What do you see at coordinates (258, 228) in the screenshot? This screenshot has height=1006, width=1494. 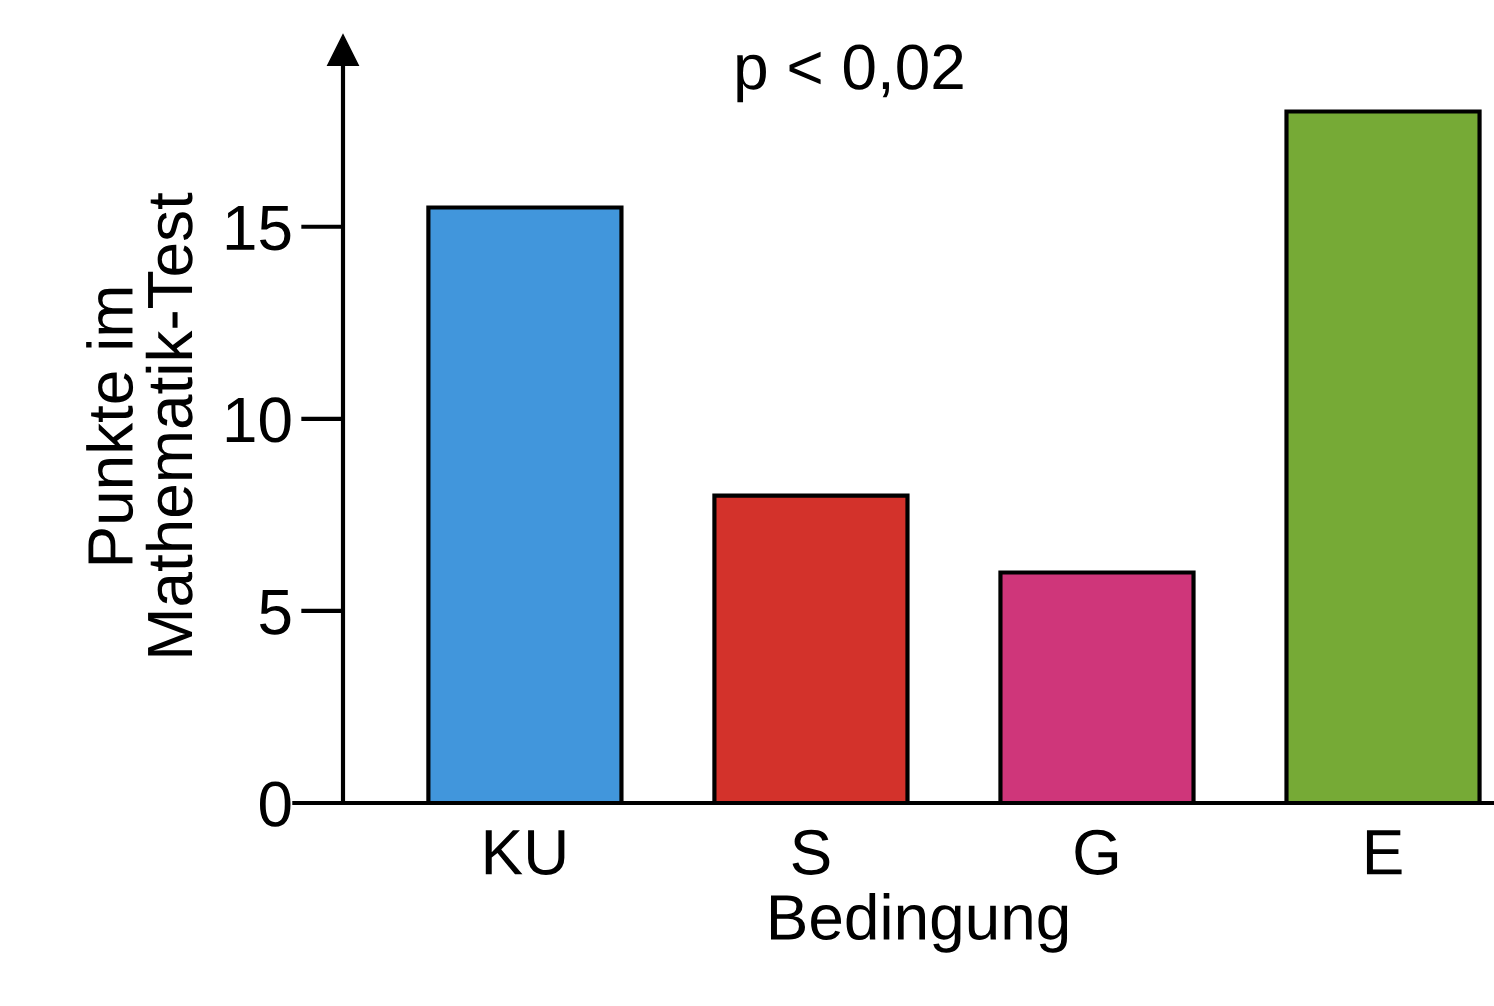 I see `y-tick-label: 15` at bounding box center [258, 228].